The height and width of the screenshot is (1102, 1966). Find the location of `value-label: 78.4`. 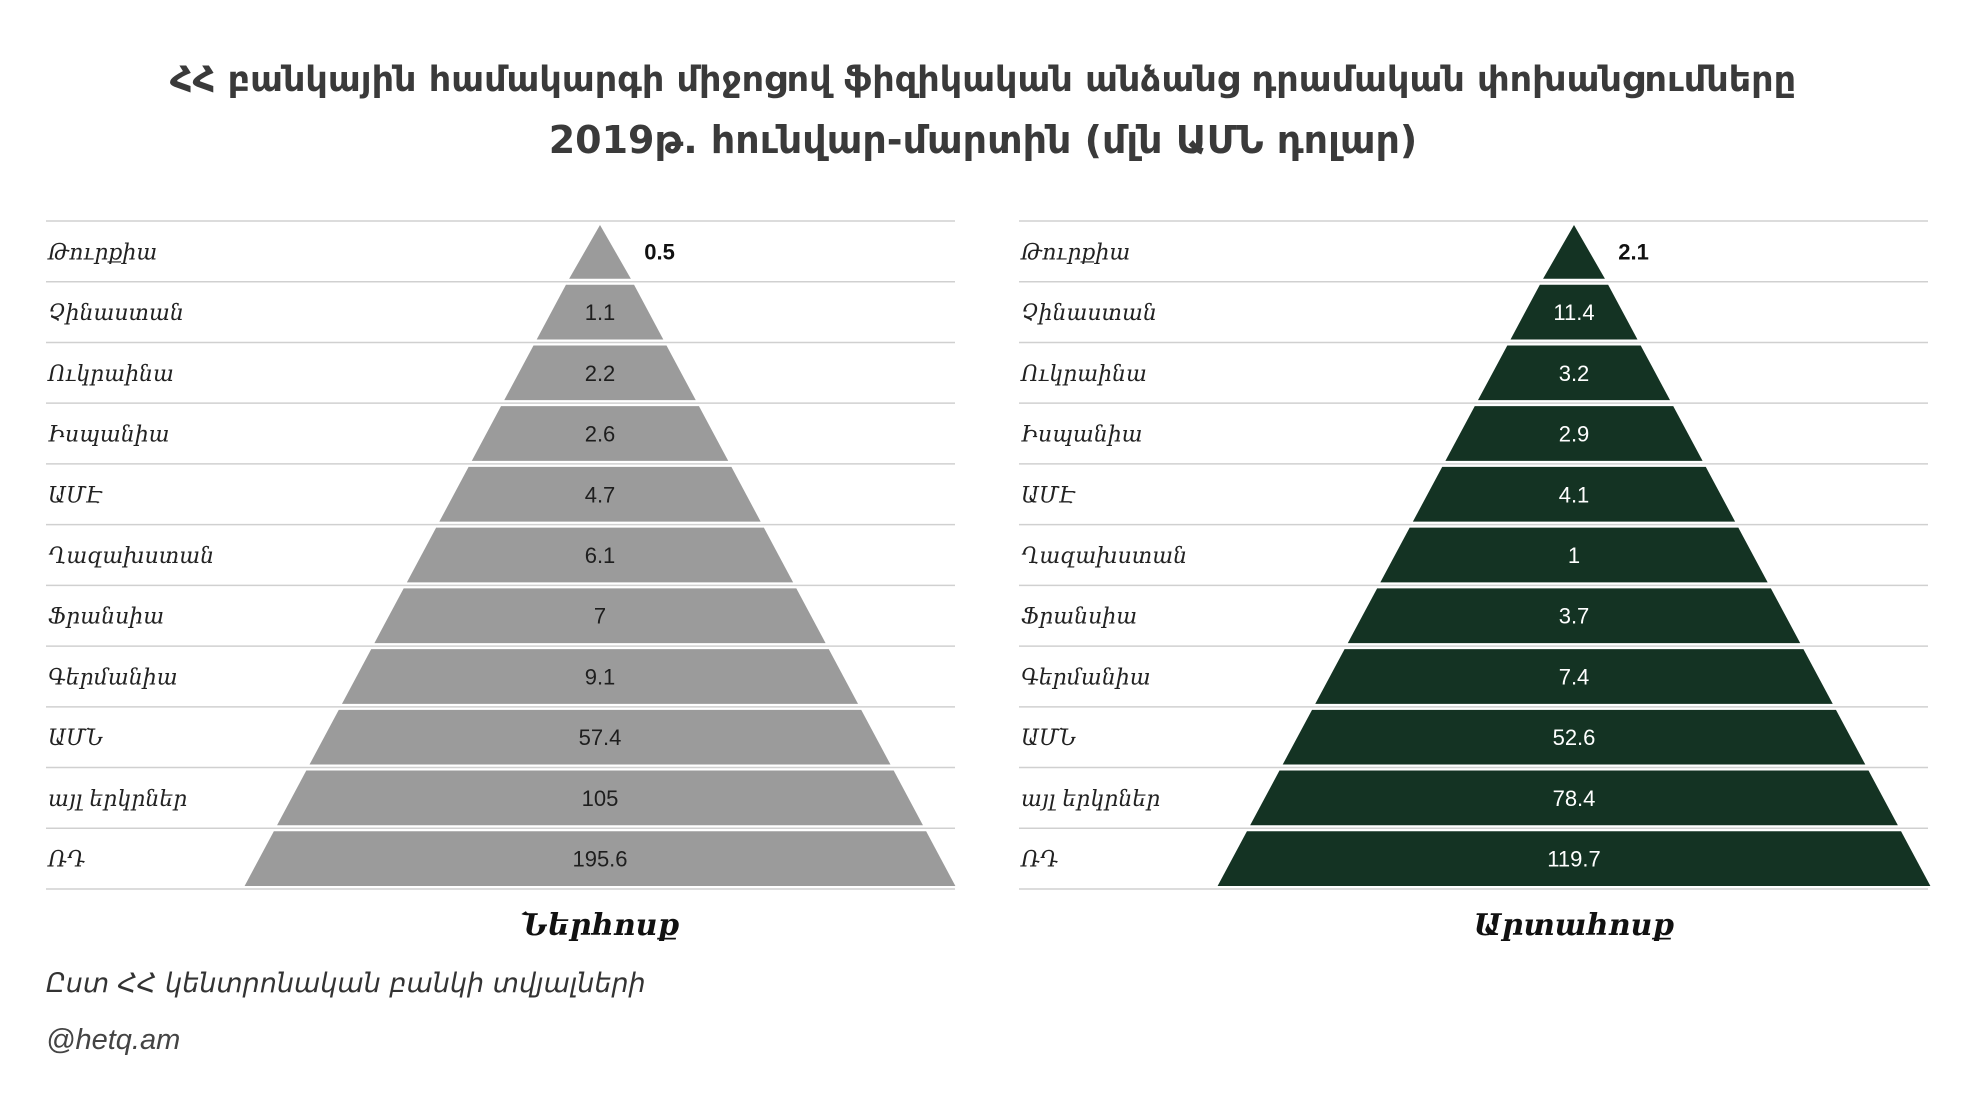

value-label: 78.4 is located at coordinates (1574, 798).